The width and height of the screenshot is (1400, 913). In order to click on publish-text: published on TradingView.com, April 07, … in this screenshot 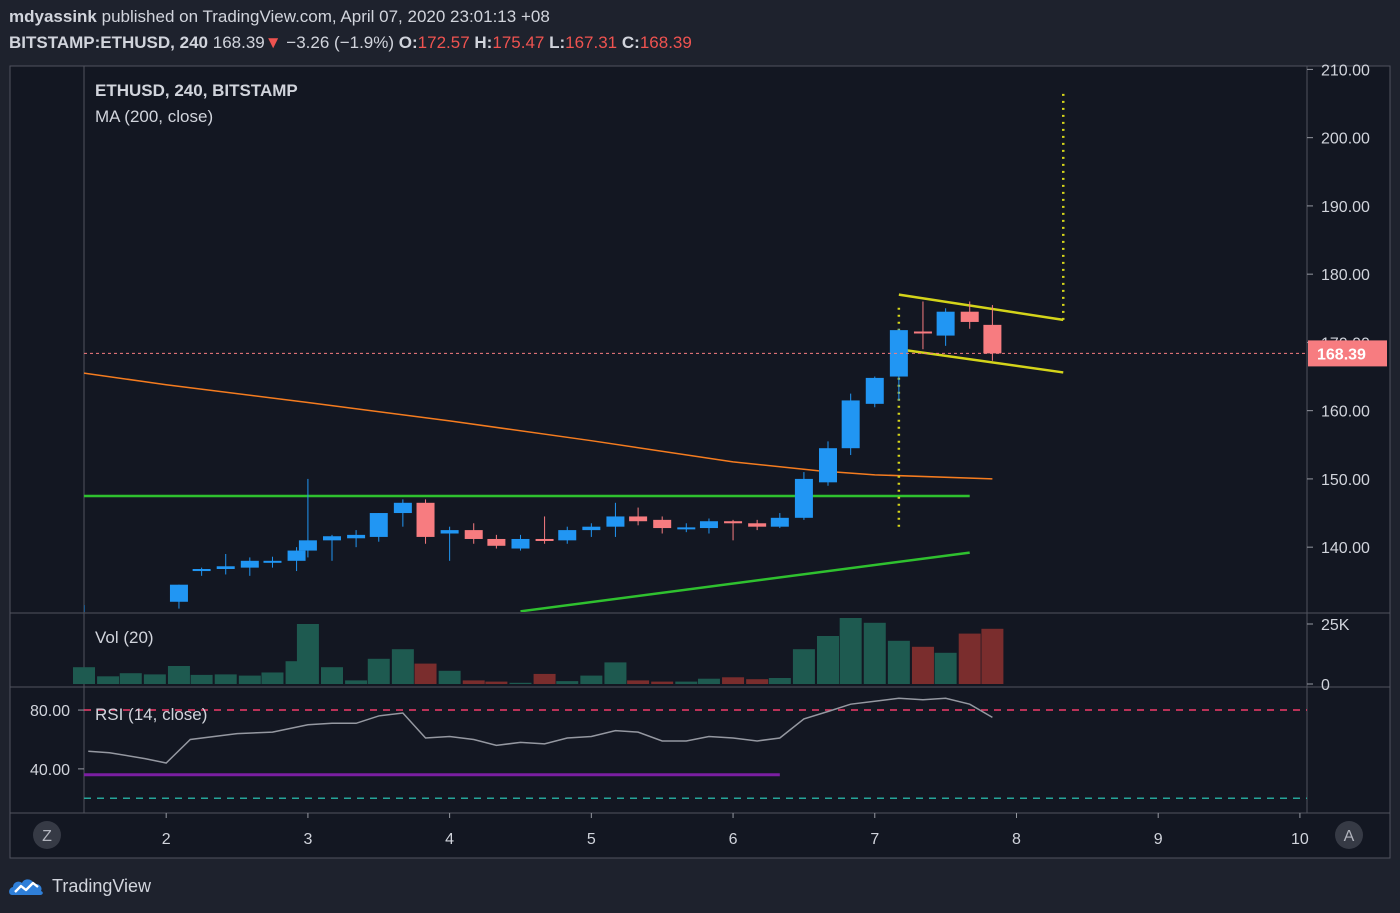, I will do `click(325, 16)`.